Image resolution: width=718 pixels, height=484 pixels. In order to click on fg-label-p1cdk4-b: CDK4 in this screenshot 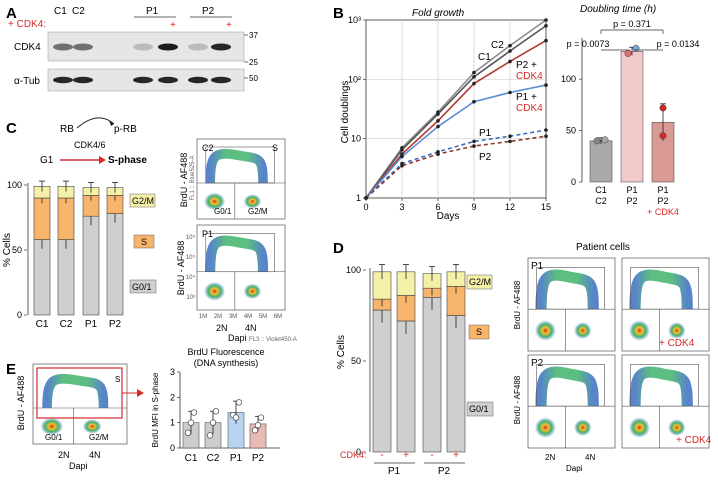, I will do `click(529, 108)`.